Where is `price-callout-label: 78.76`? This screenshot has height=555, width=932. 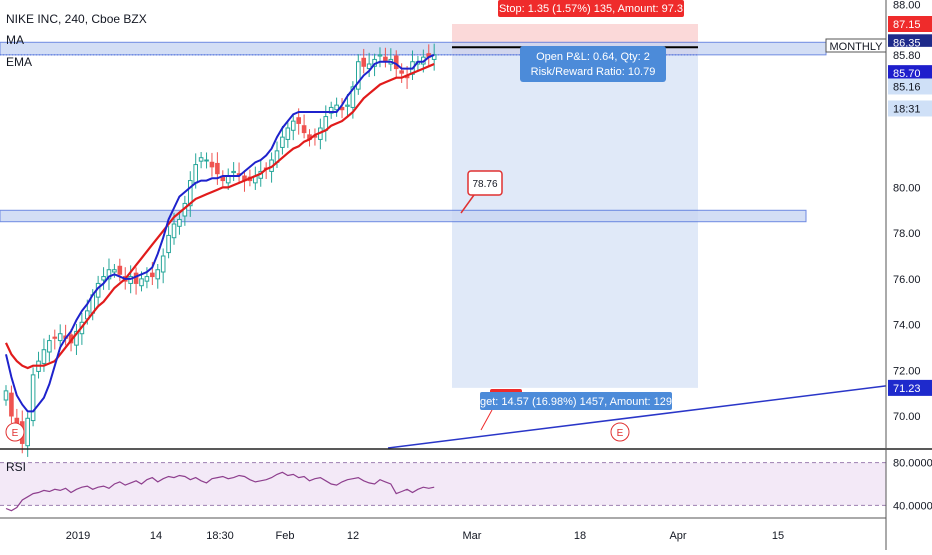
price-callout-label: 78.76 is located at coordinates (484, 184).